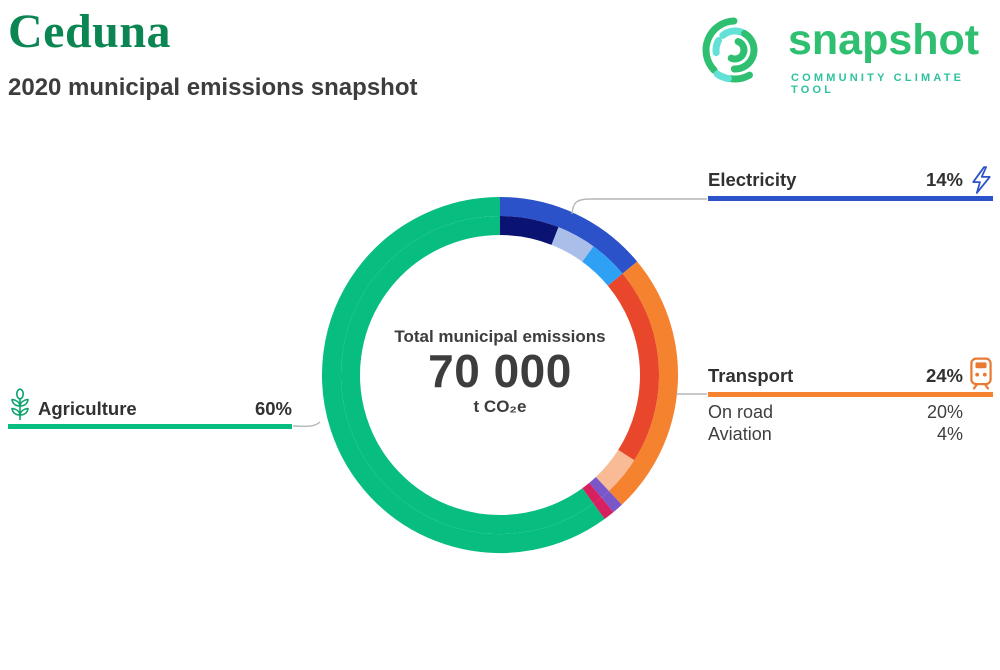 The image size is (1000, 670). I want to click on transport-label: Transport, so click(751, 375).